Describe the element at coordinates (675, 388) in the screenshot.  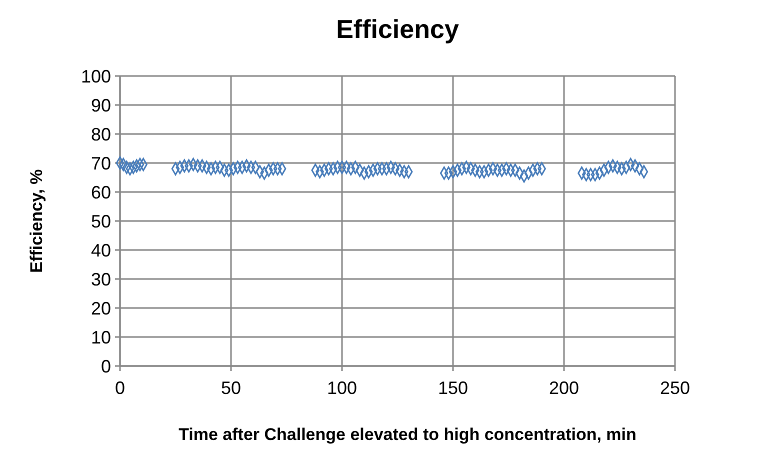
I see `x-tick-label: 250` at that location.